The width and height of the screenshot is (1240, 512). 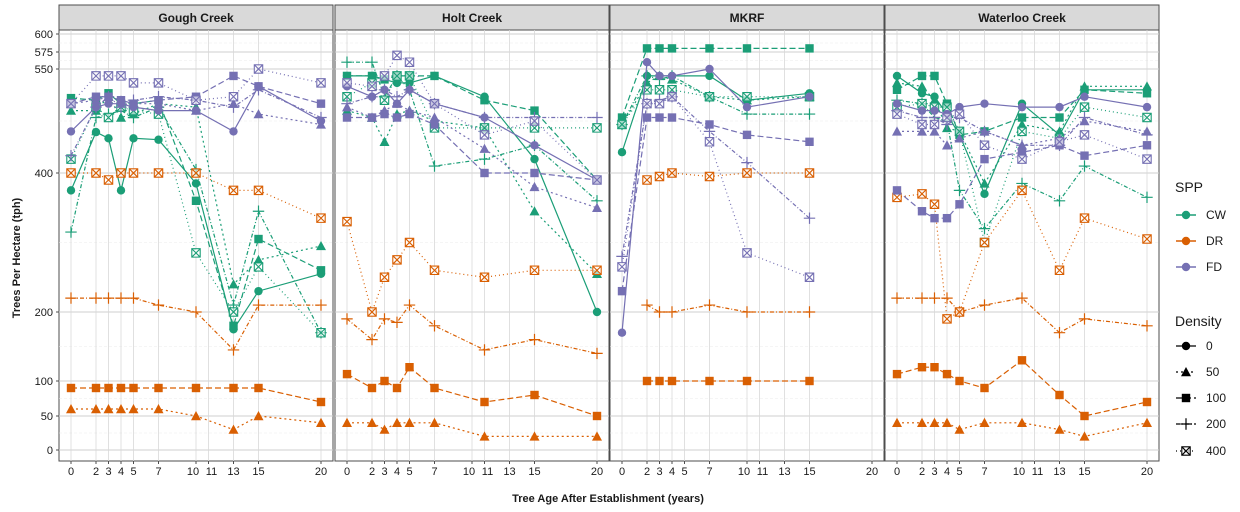 I want to click on legend-label: FD, so click(x=1214, y=267).